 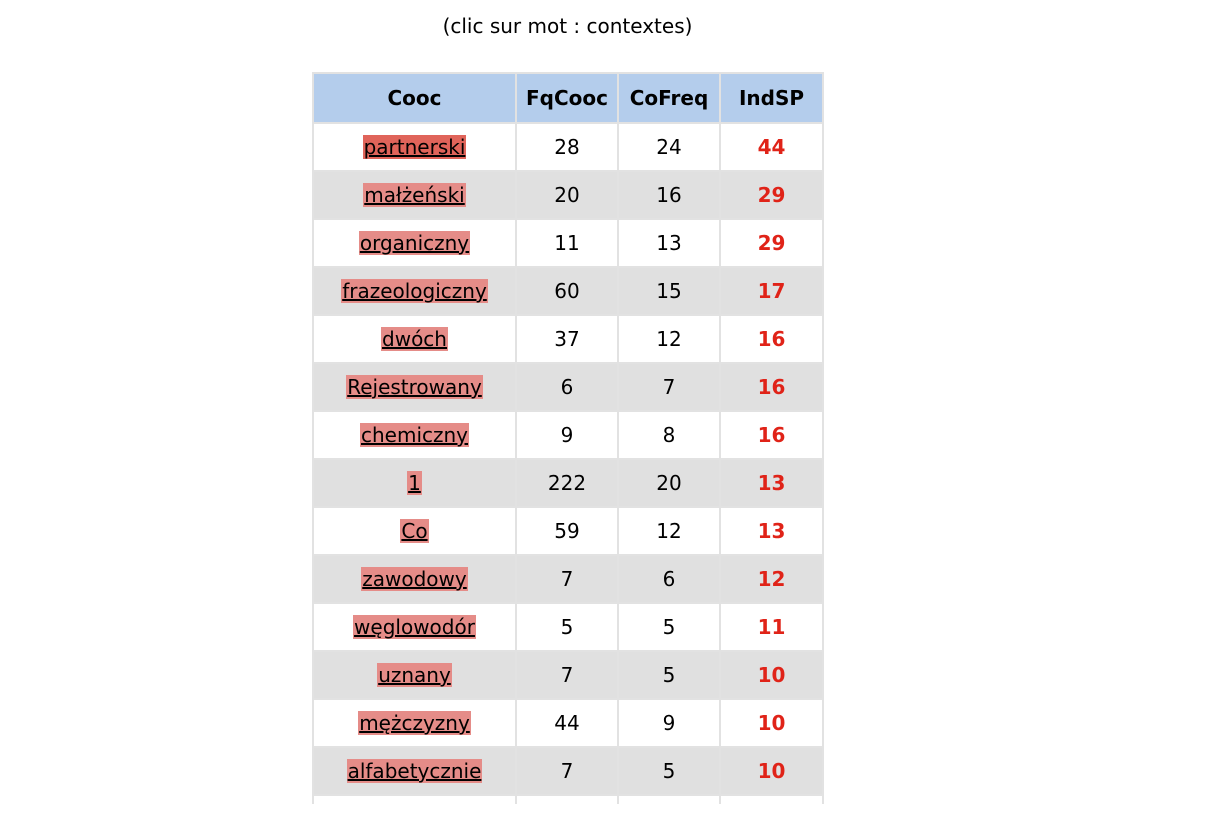 I want to click on fqcooc-cell, so click(x=568, y=800).